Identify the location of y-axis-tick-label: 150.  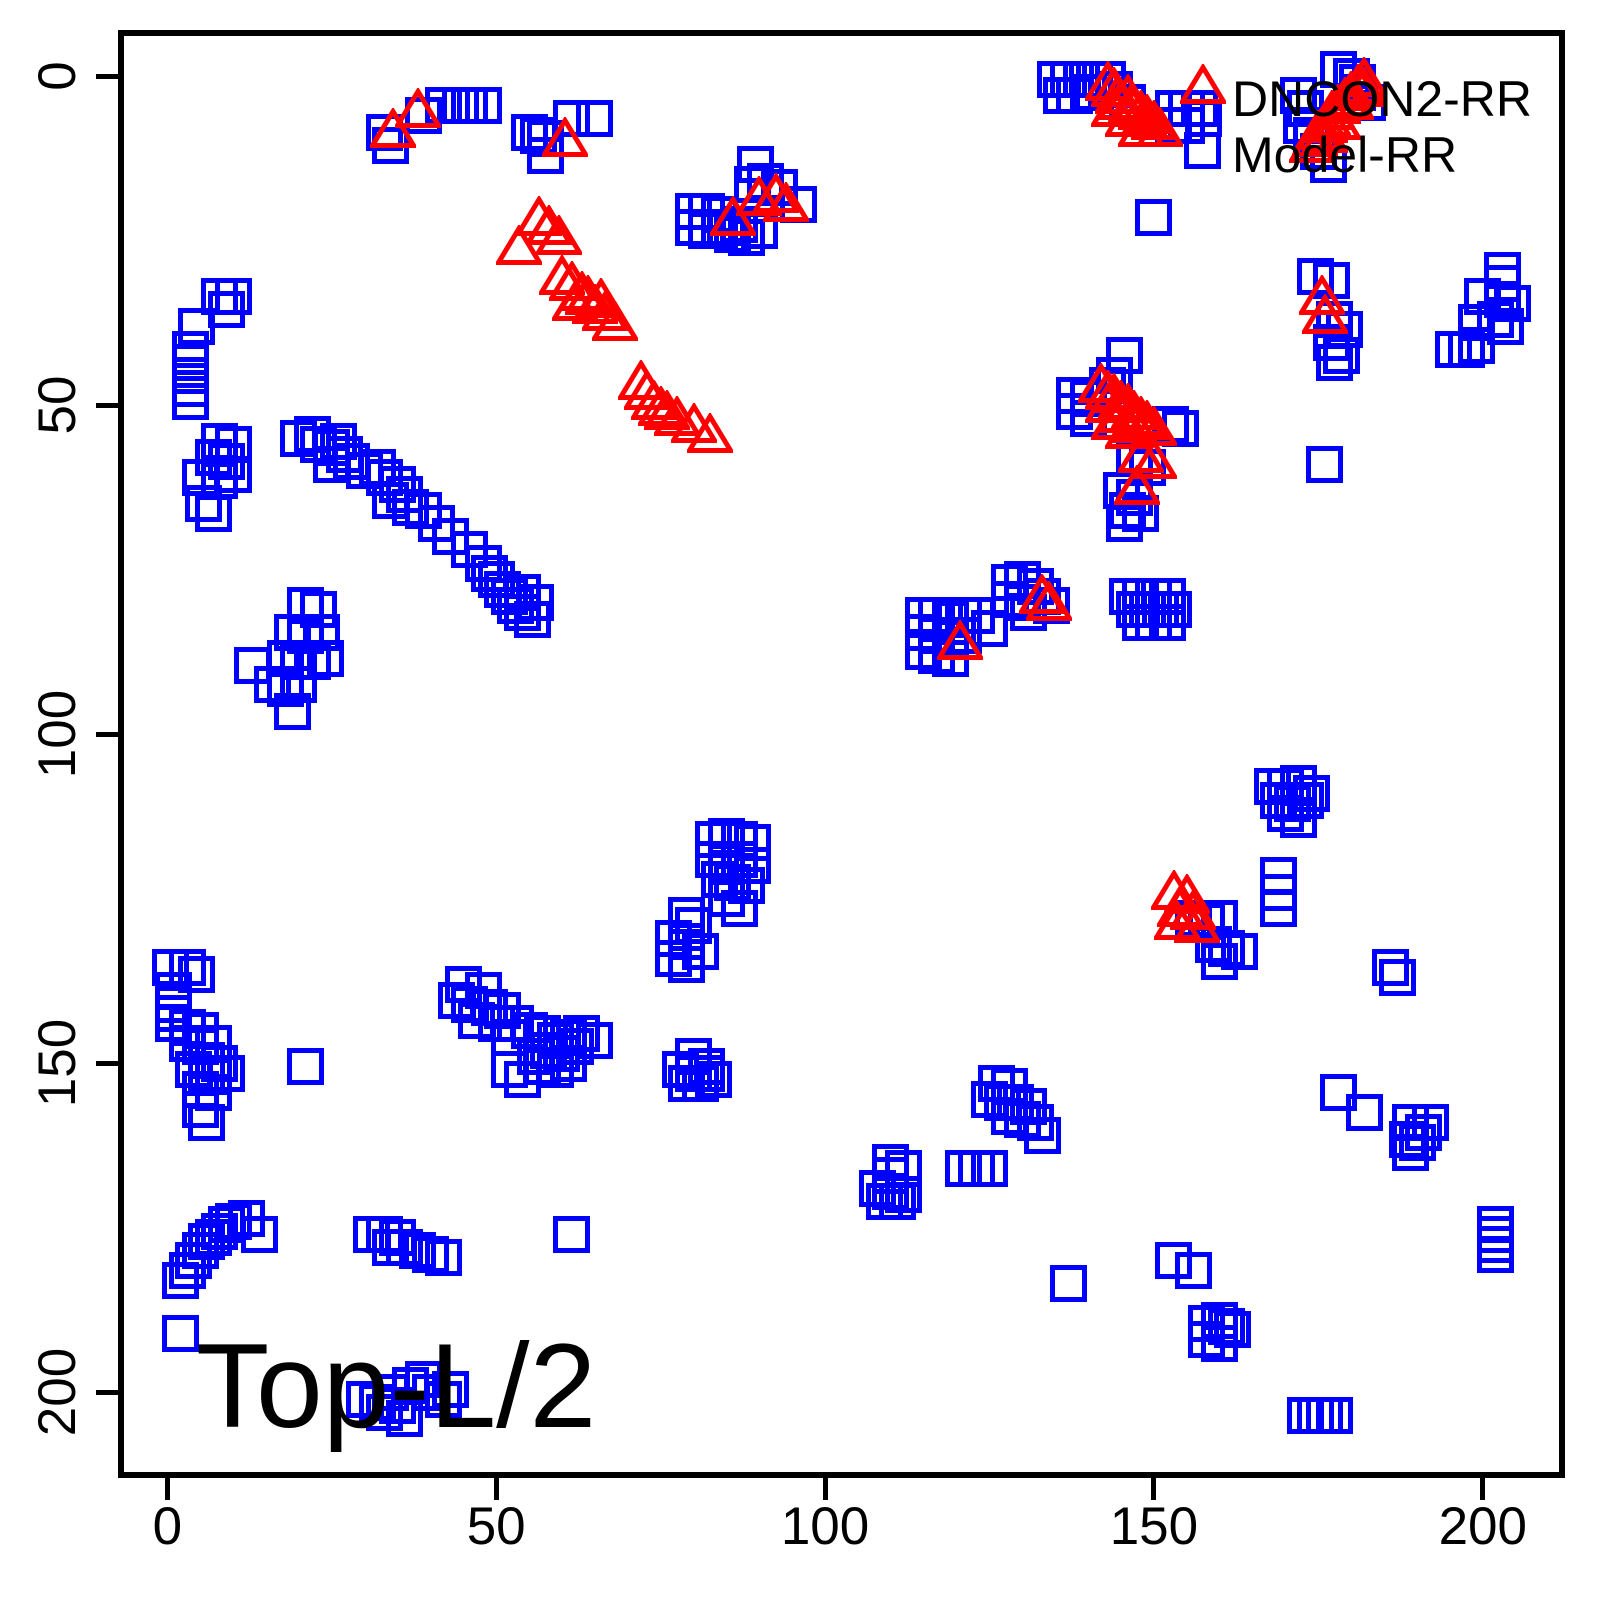
(57, 1063).